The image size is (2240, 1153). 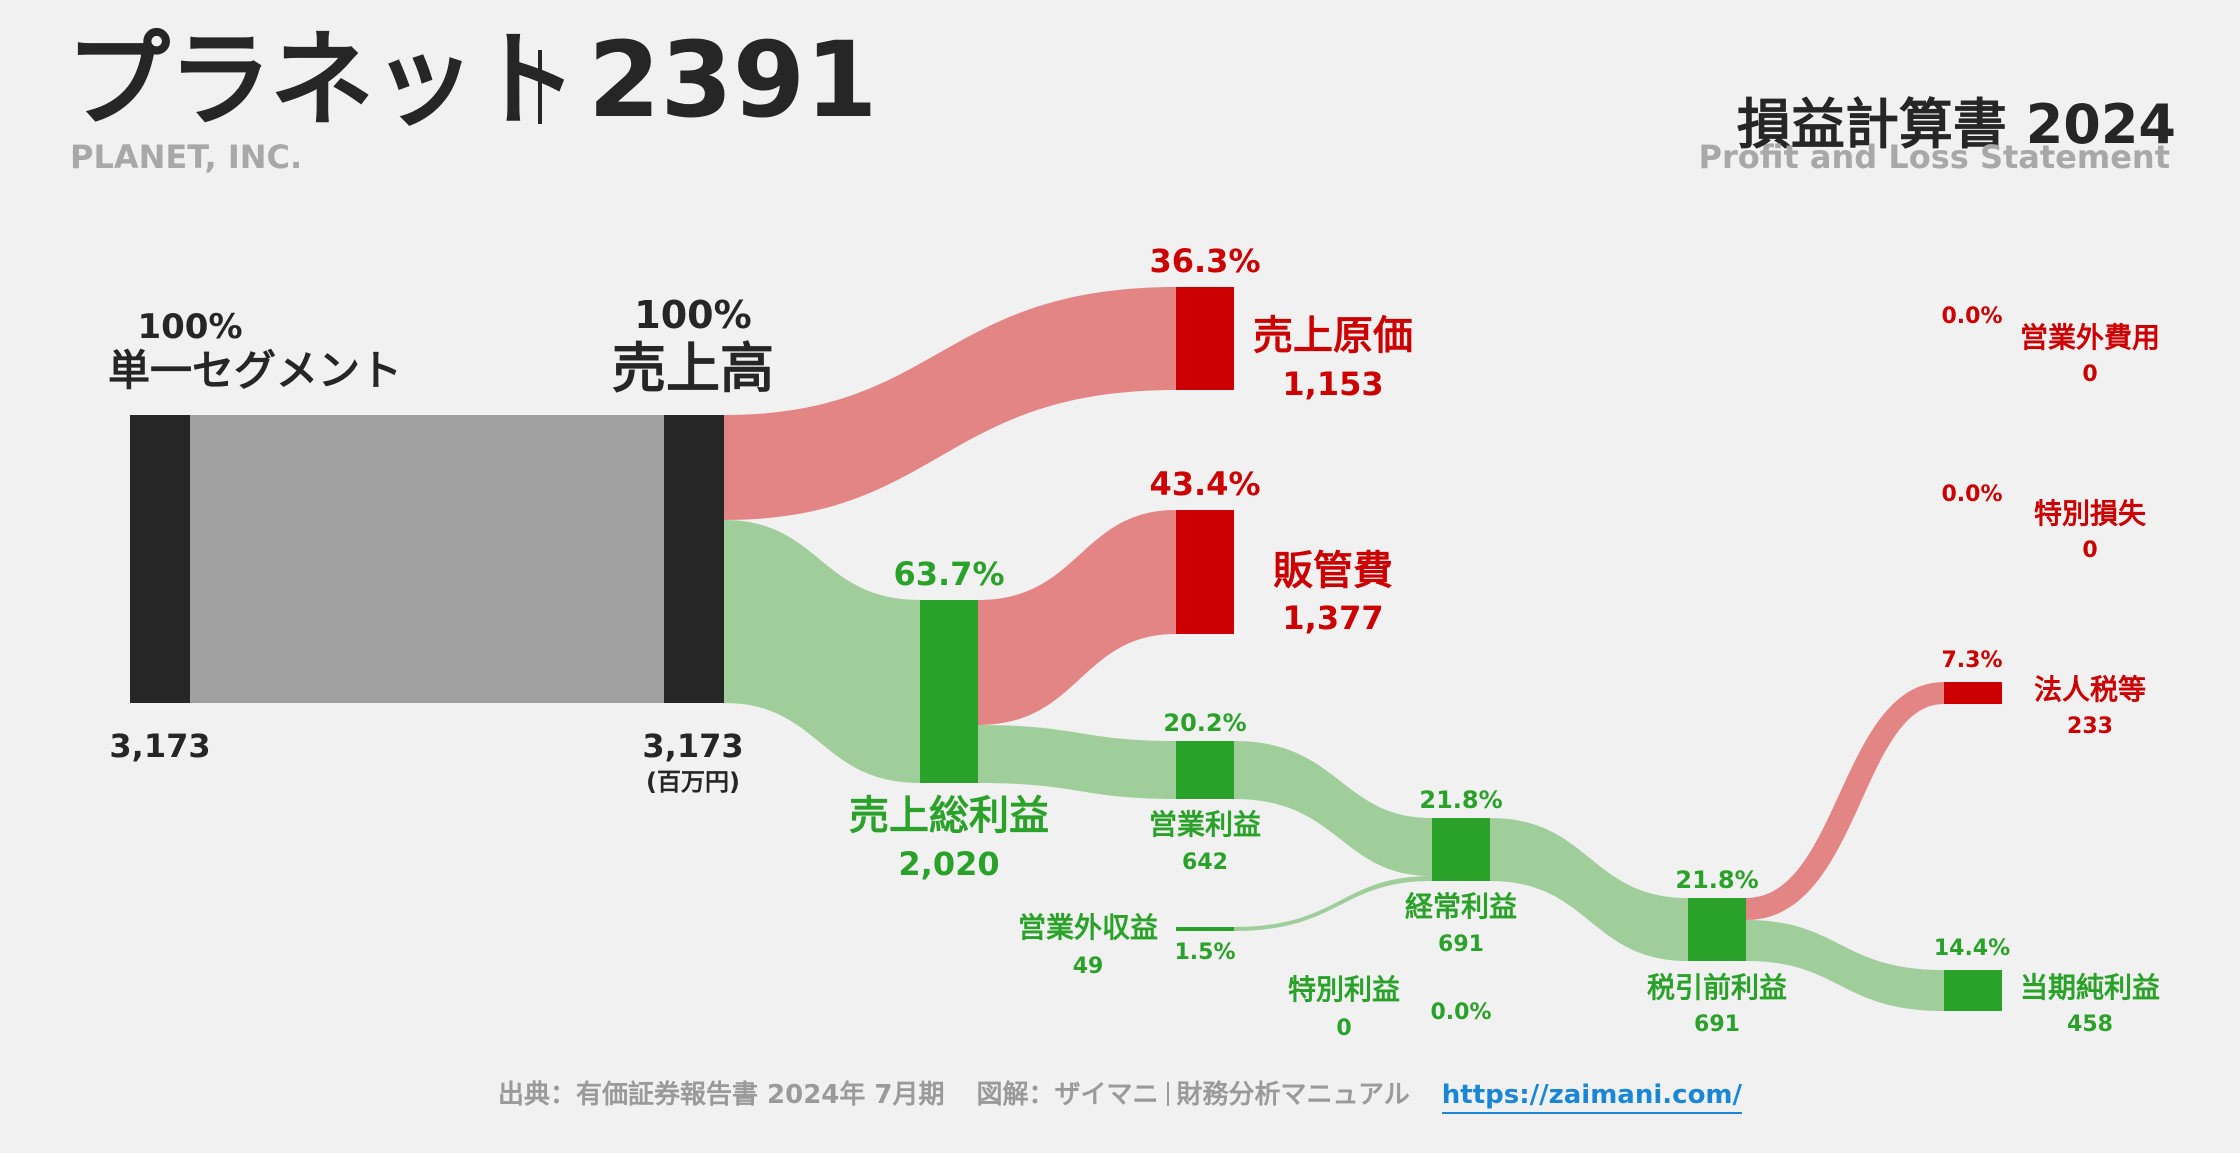 What do you see at coordinates (427, 559) in the screenshot?
I see `flow-segment-revenue` at bounding box center [427, 559].